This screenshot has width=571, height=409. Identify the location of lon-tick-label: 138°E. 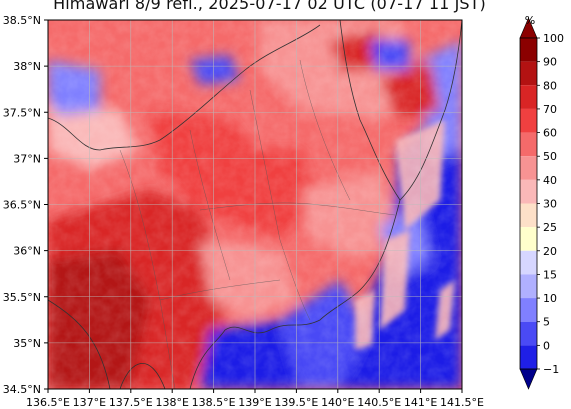
(171, 402).